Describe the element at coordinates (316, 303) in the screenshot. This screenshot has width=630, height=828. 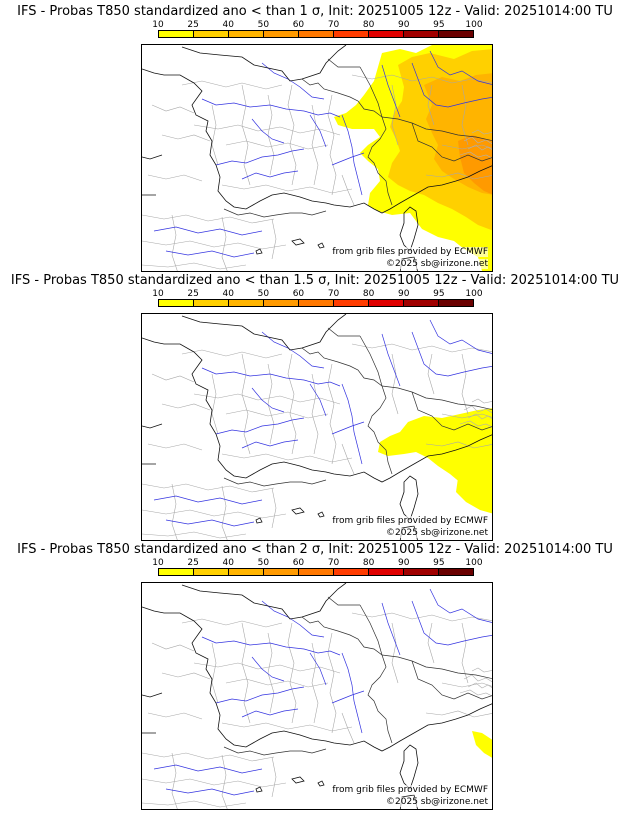
I see `colorbar` at that location.